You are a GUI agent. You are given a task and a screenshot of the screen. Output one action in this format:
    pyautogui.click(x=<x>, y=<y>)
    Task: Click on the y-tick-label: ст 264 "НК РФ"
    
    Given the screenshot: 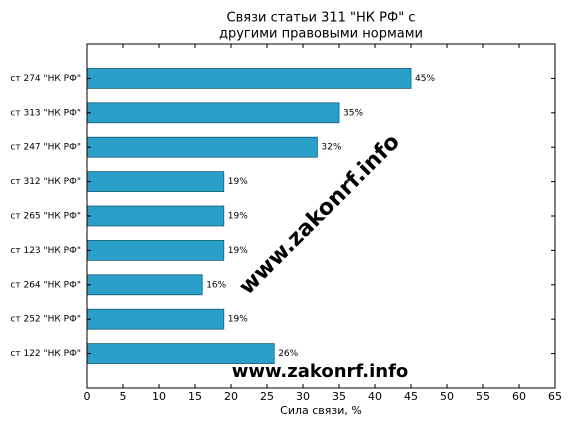 What is the action you would take?
    pyautogui.click(x=45, y=285)
    